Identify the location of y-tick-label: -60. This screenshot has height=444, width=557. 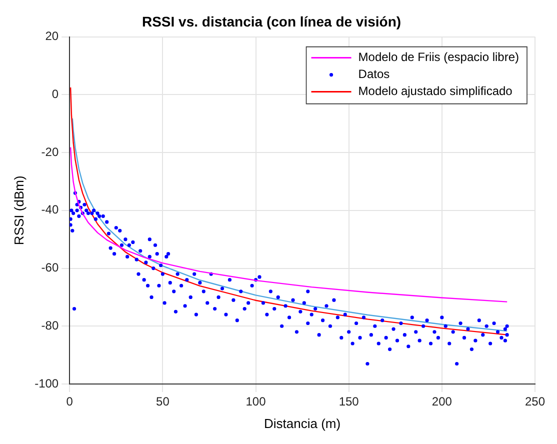
(50, 267).